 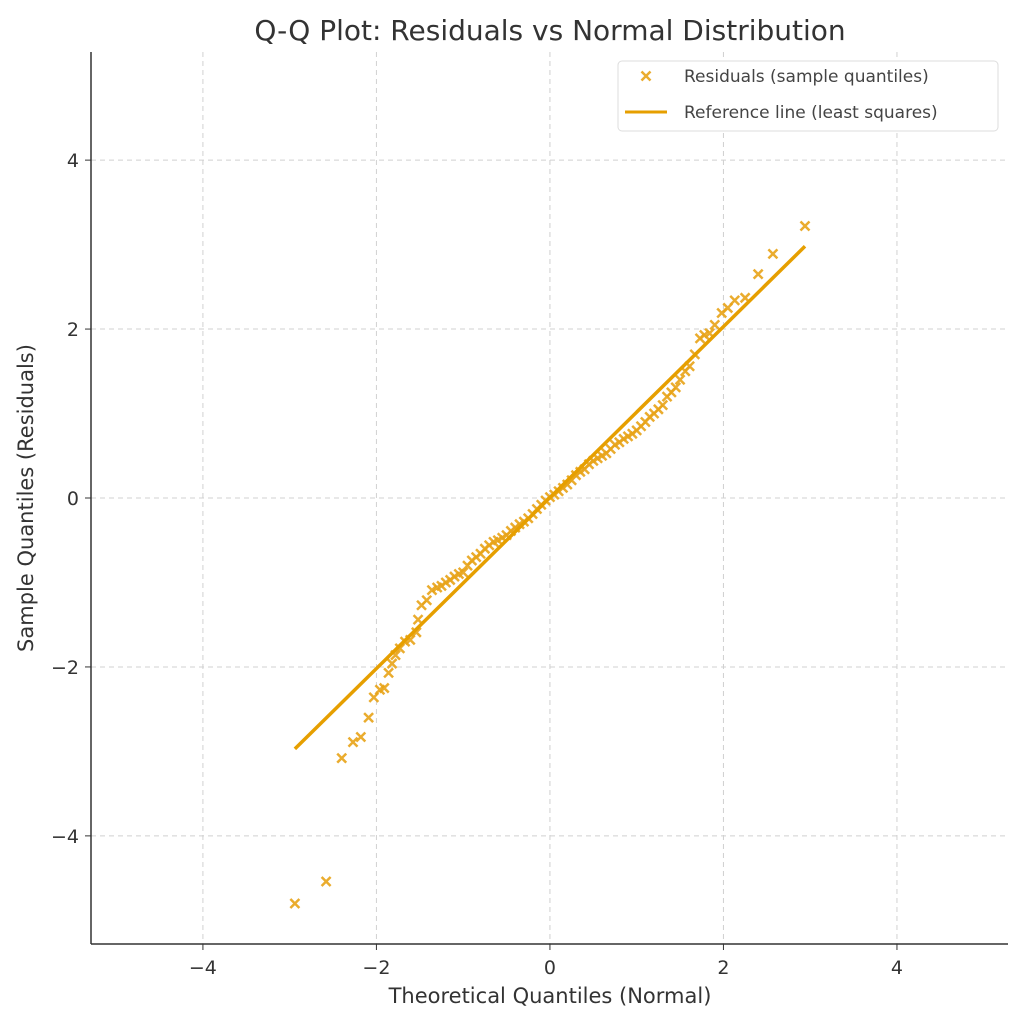 I want to click on legend-label-residuals: Residuals (sample quantiles), so click(x=806, y=77).